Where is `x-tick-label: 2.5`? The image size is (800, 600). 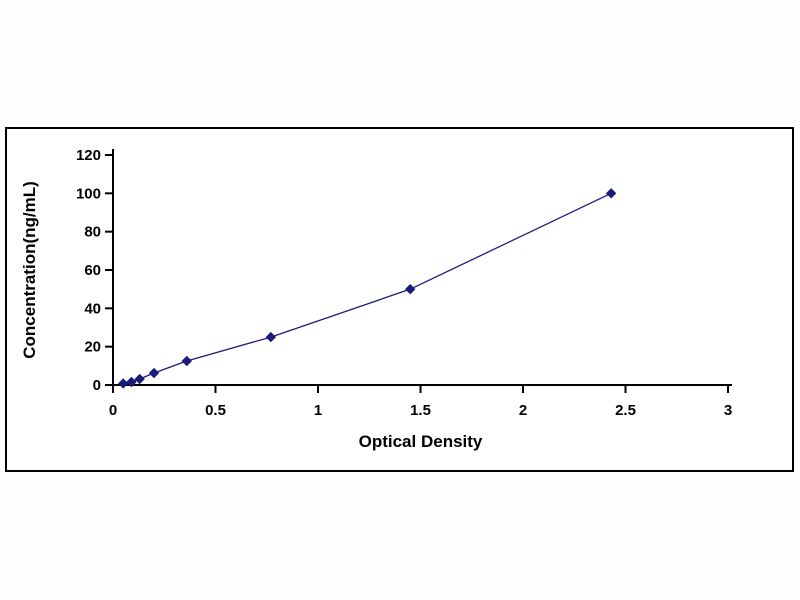
x-tick-label: 2.5 is located at coordinates (625, 410).